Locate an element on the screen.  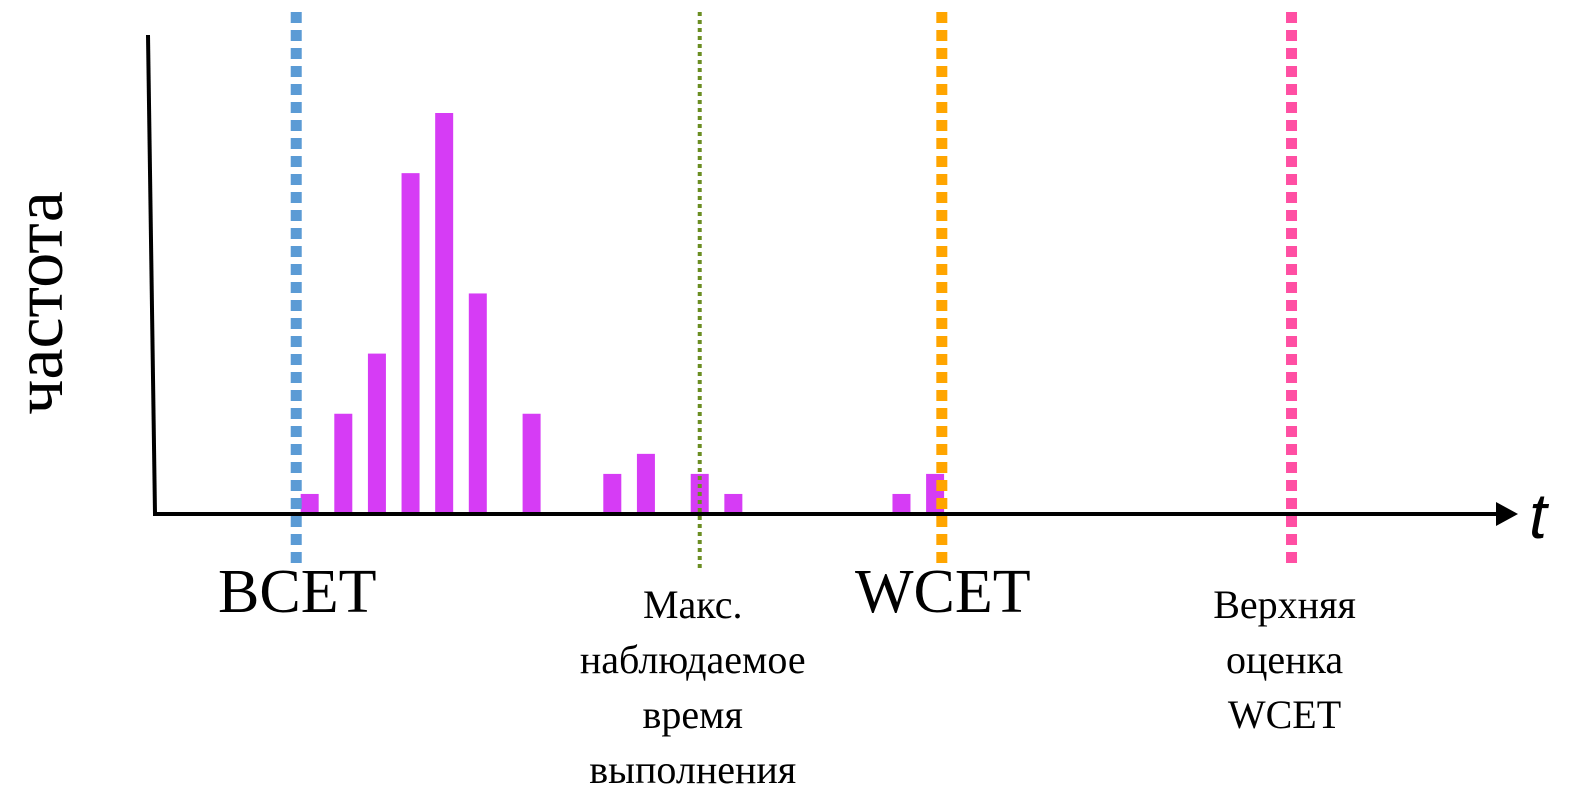
y-axis-label: частота is located at coordinates (39, 303).